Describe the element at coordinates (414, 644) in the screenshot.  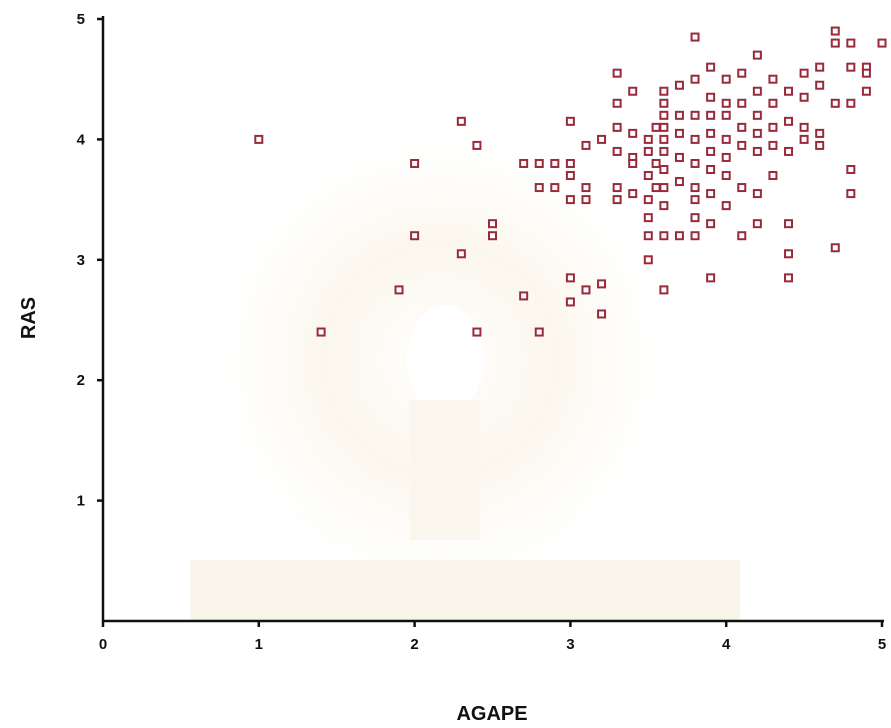
I see `x-tick-label: 2` at that location.